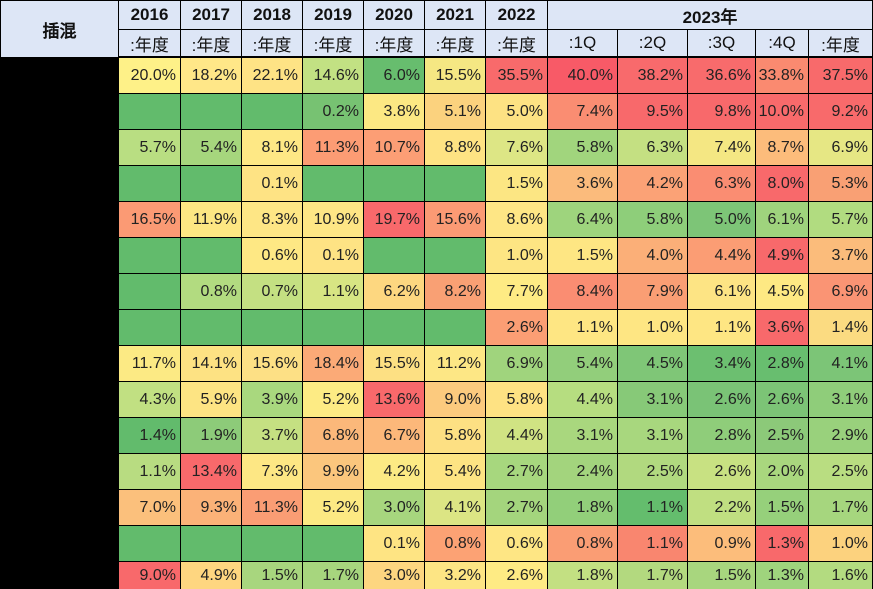  Describe the element at coordinates (840, 363) in the screenshot. I see `data-cell-r8-c11: 4.1%` at that location.